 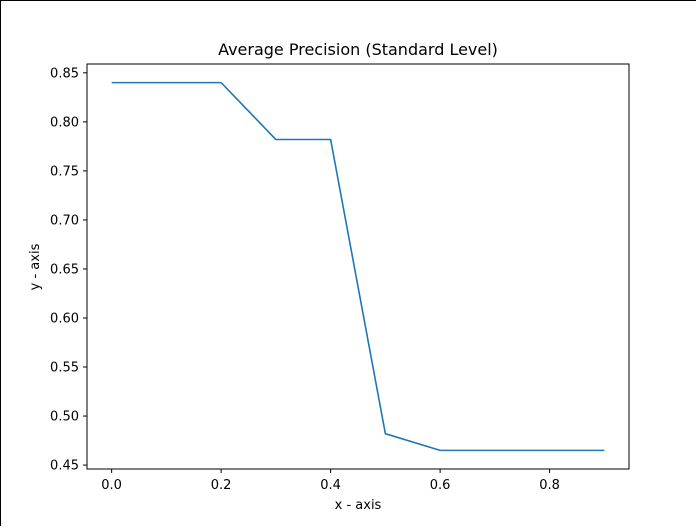 I want to click on x-tick-label: 0.4, so click(x=330, y=485).